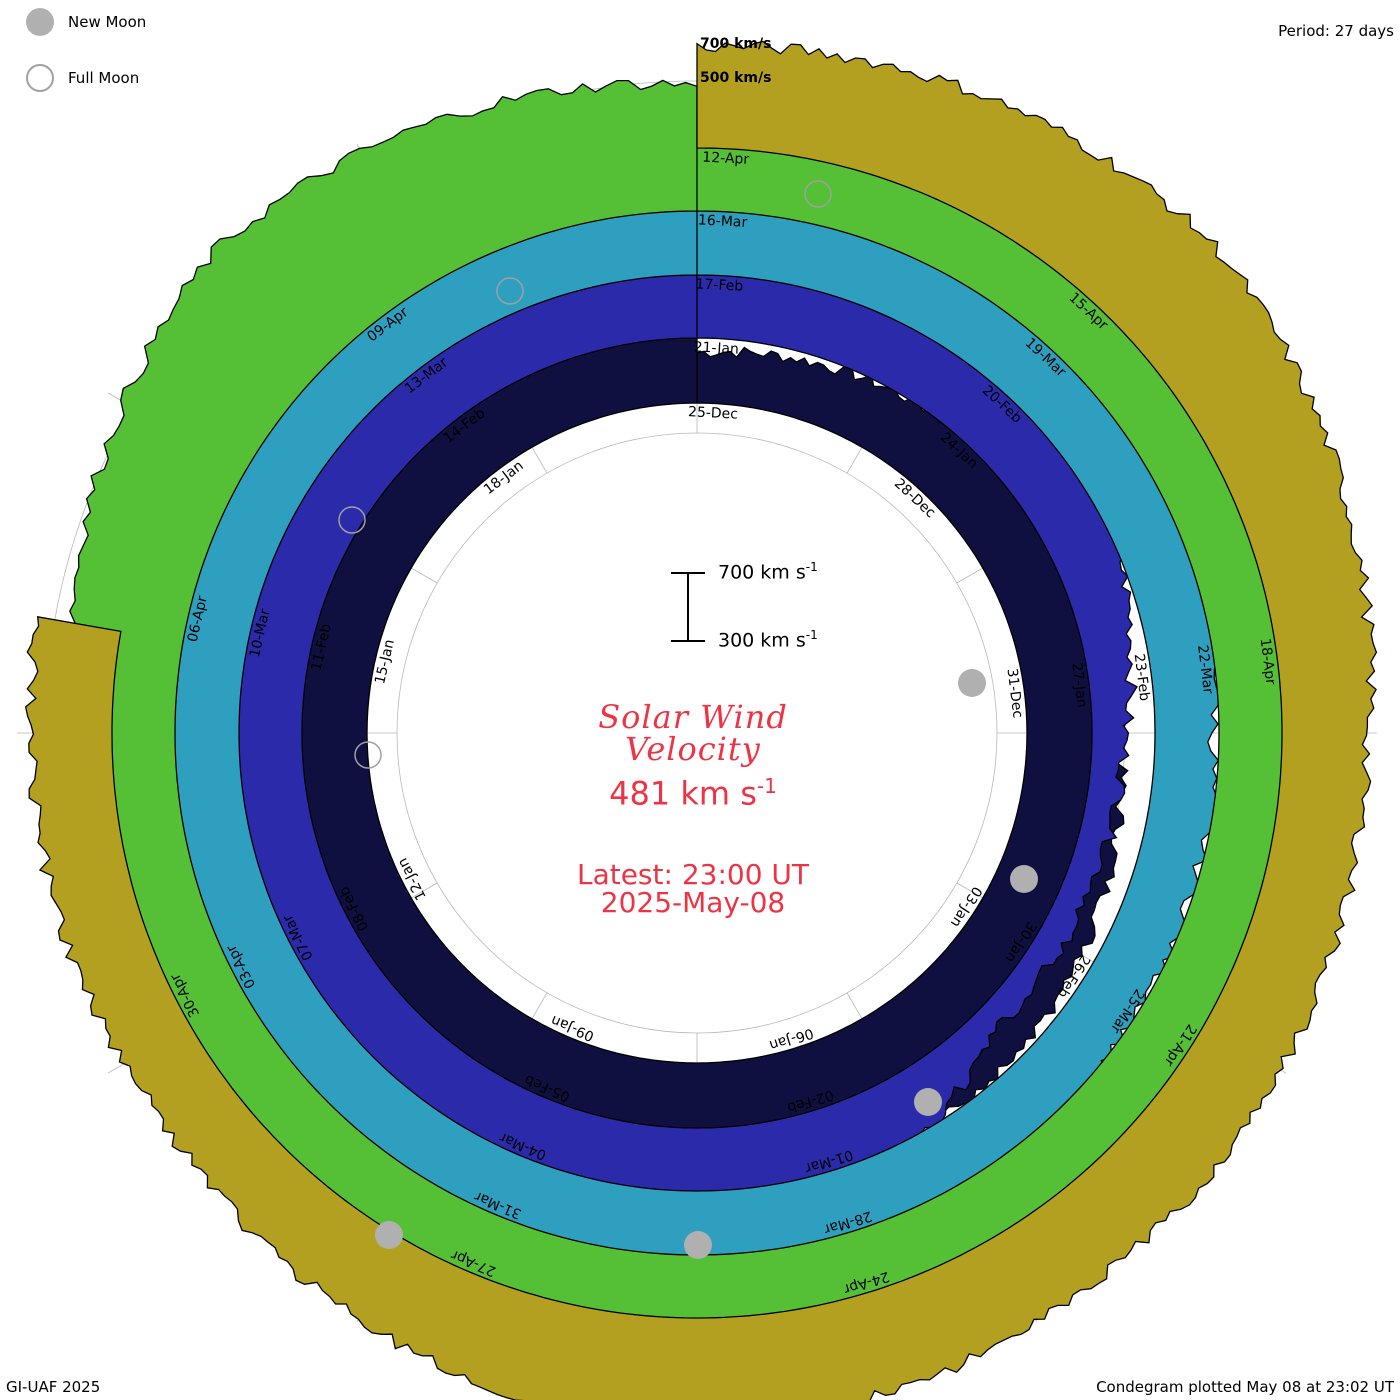 This screenshot has height=1400, width=1400. Describe the element at coordinates (1142, 677) in the screenshot. I see `date-label: 23-Feb` at that location.